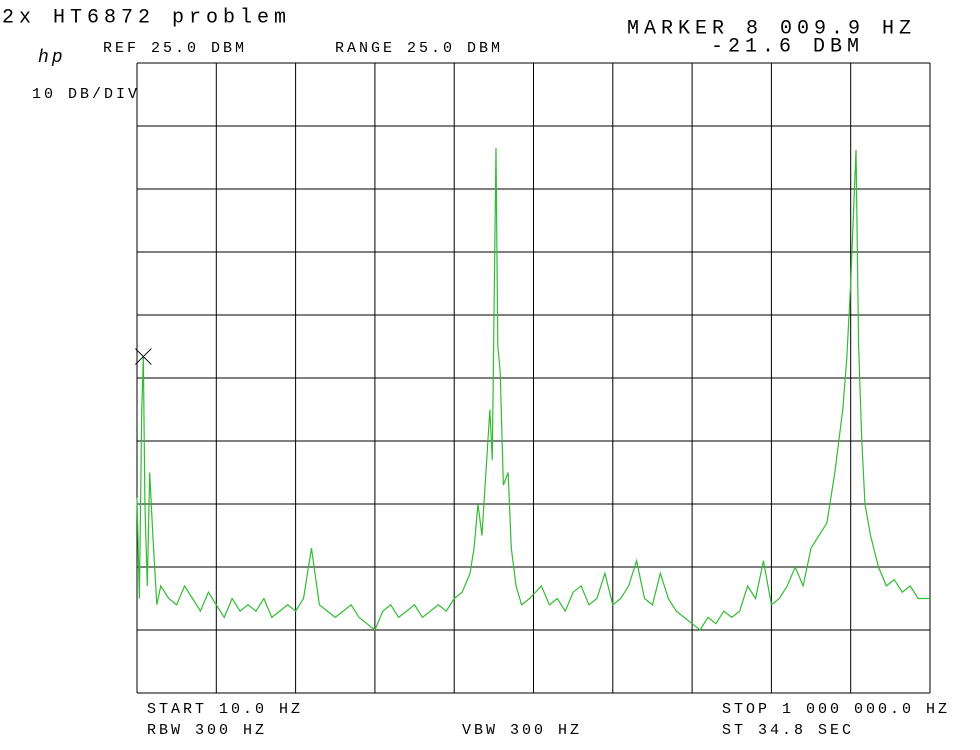  What do you see at coordinates (522, 730) in the screenshot?
I see `vbw-label: VBW 300 HZ` at bounding box center [522, 730].